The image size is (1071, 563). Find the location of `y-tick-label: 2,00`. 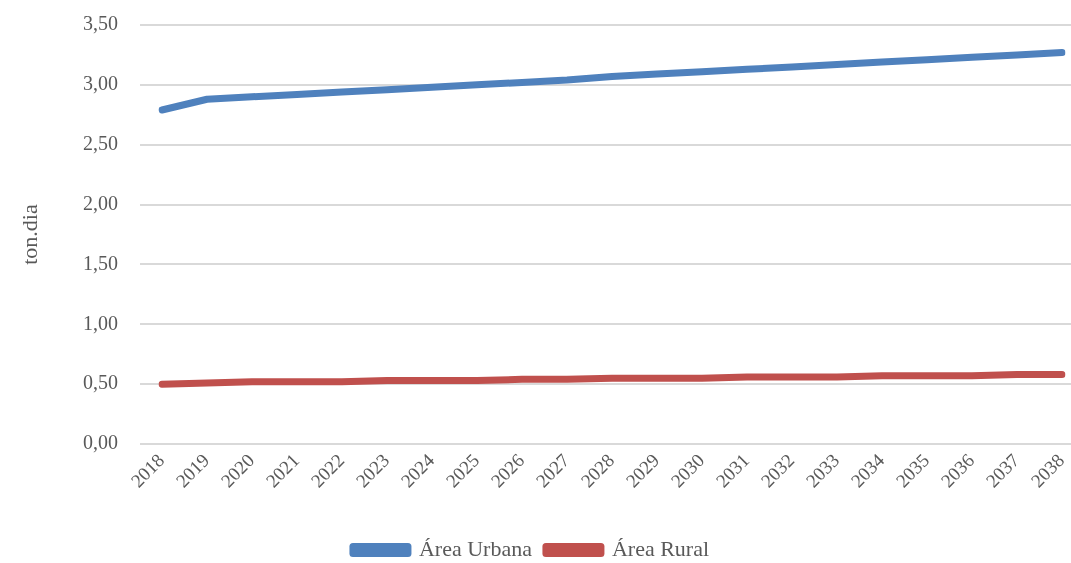

y-tick-label: 2,00 is located at coordinates (100, 202).